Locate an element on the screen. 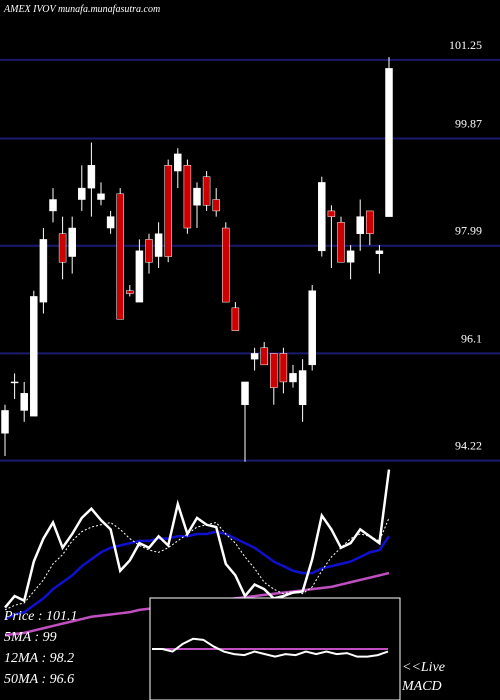 The height and width of the screenshot is (700, 500). y-tick-label: 97.99 is located at coordinates (468, 231).